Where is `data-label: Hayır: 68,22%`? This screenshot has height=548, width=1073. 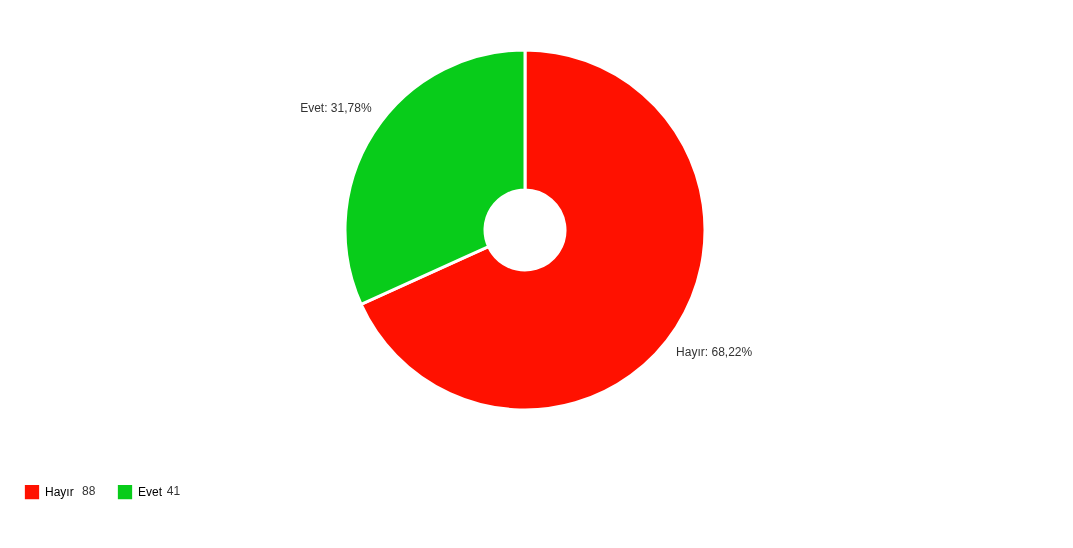
data-label: Hayır: 68,22% is located at coordinates (714, 351).